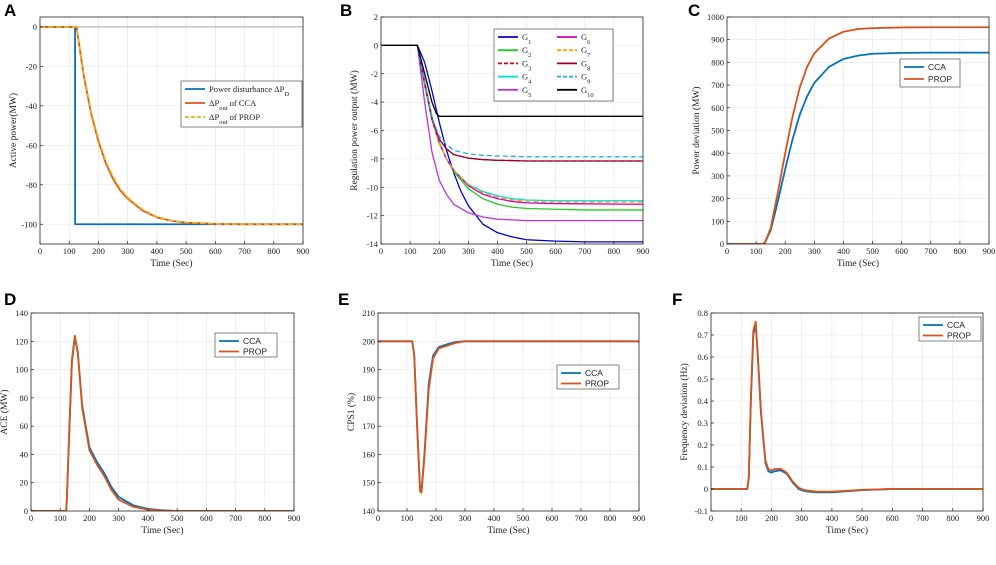 The height and width of the screenshot is (565, 996). I want to click on y-tick-label: 700, so click(717, 85).